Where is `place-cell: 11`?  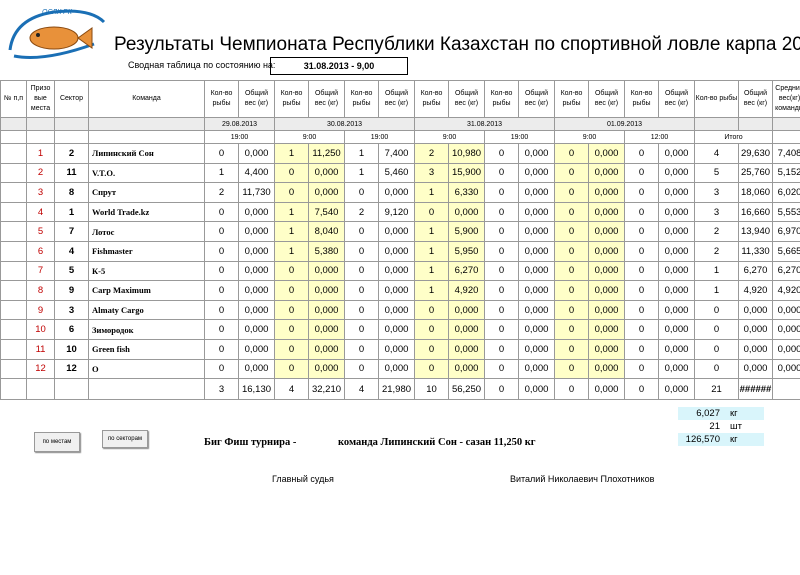
place-cell: 11 is located at coordinates (40, 349).